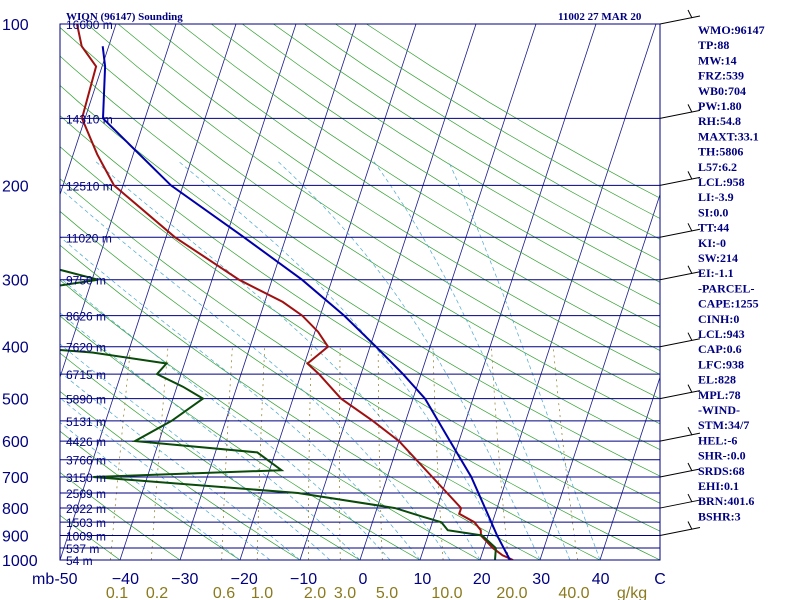 Image resolution: width=800 pixels, height=600 pixels. I want to click on index-item: -WIND-, so click(719, 410).